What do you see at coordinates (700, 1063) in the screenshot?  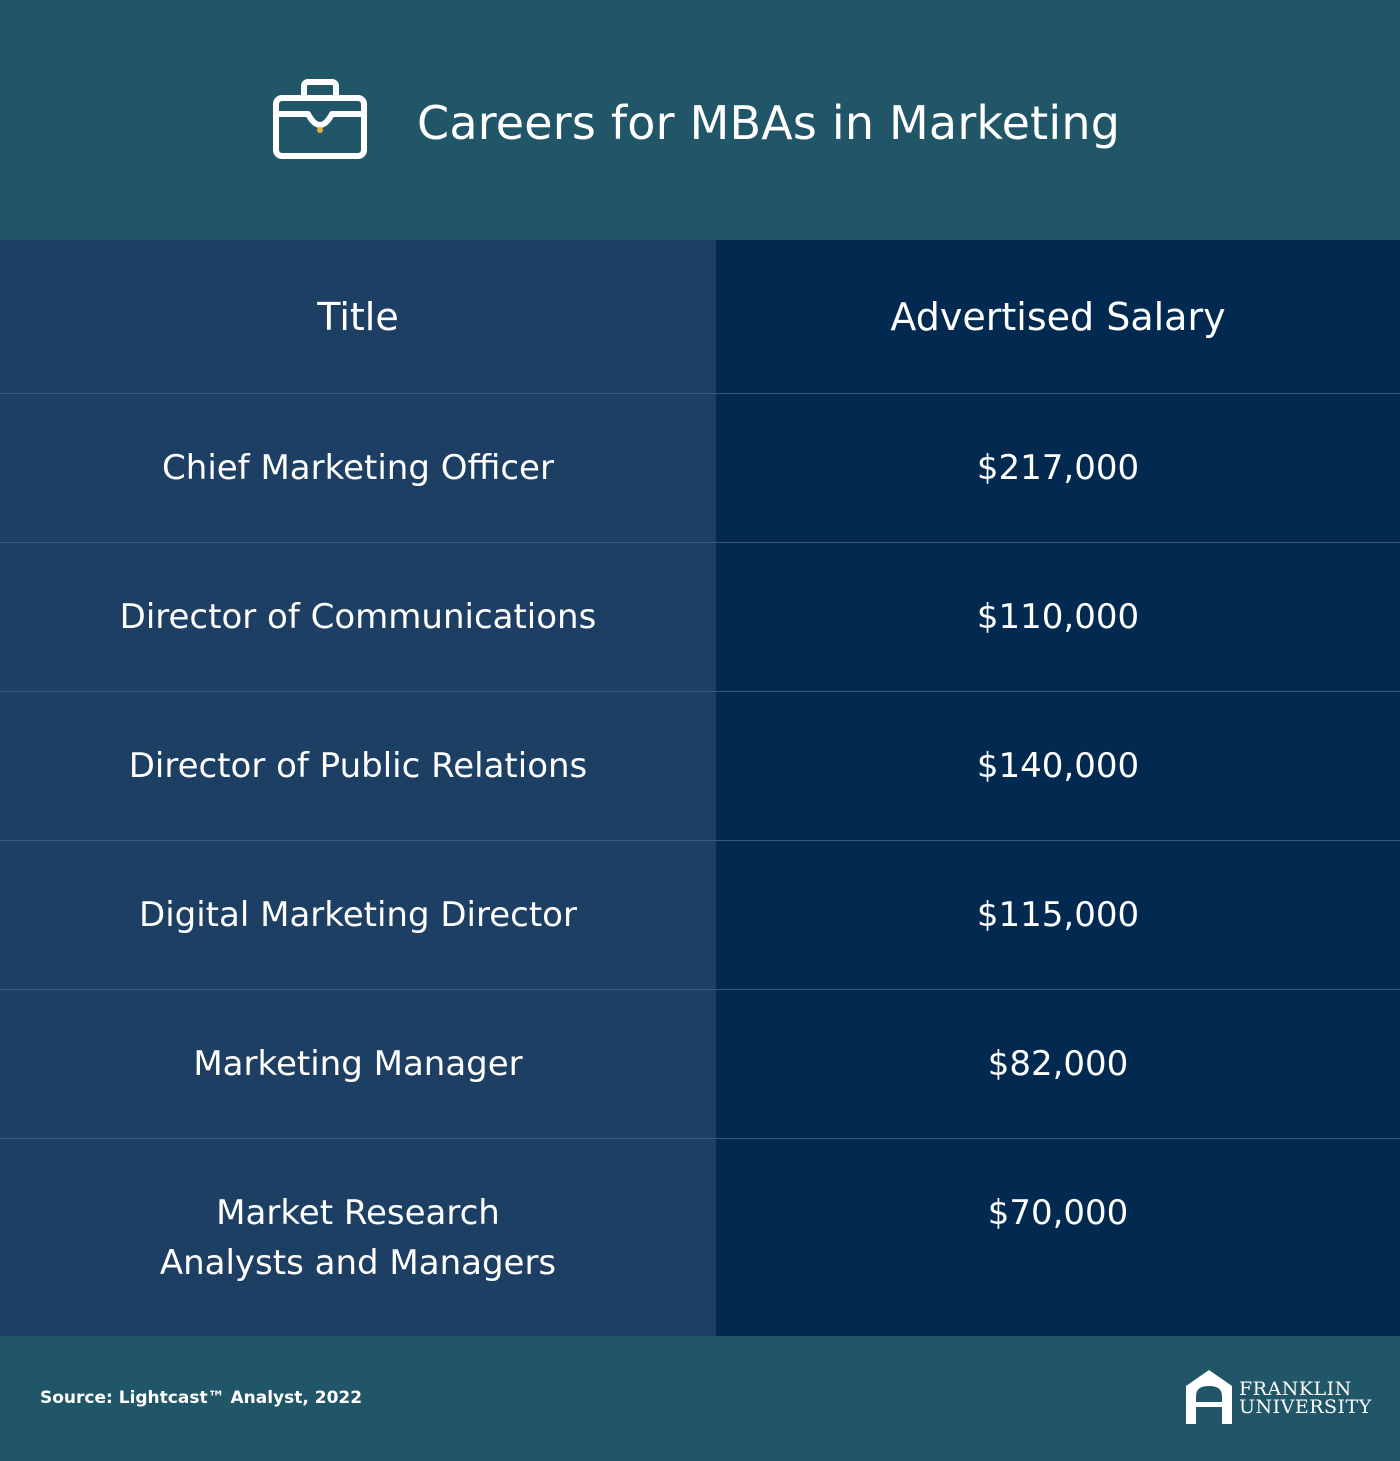 I see `table-row: Marketing Manager $82,000` at bounding box center [700, 1063].